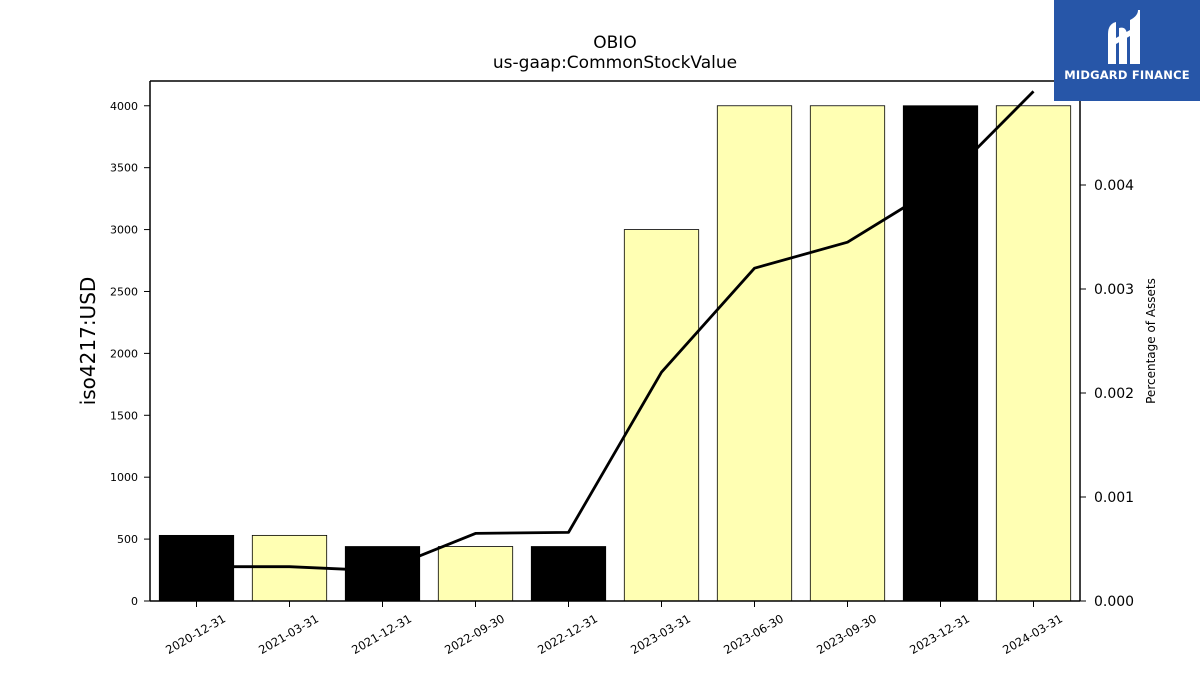  Describe the element at coordinates (124, 353) in the screenshot. I see `y-tick-label: 2000` at that location.